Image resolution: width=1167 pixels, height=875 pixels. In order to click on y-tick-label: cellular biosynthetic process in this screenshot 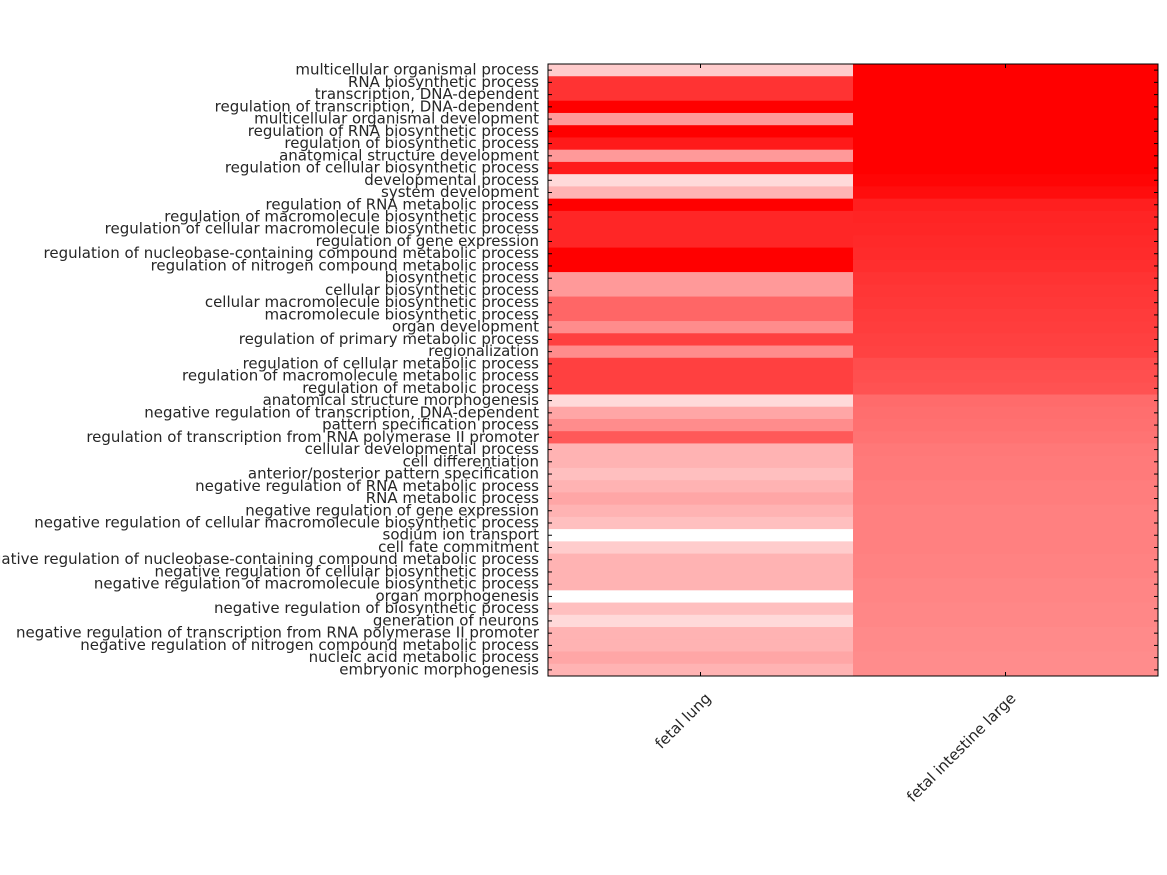, I will do `click(432, 290)`.